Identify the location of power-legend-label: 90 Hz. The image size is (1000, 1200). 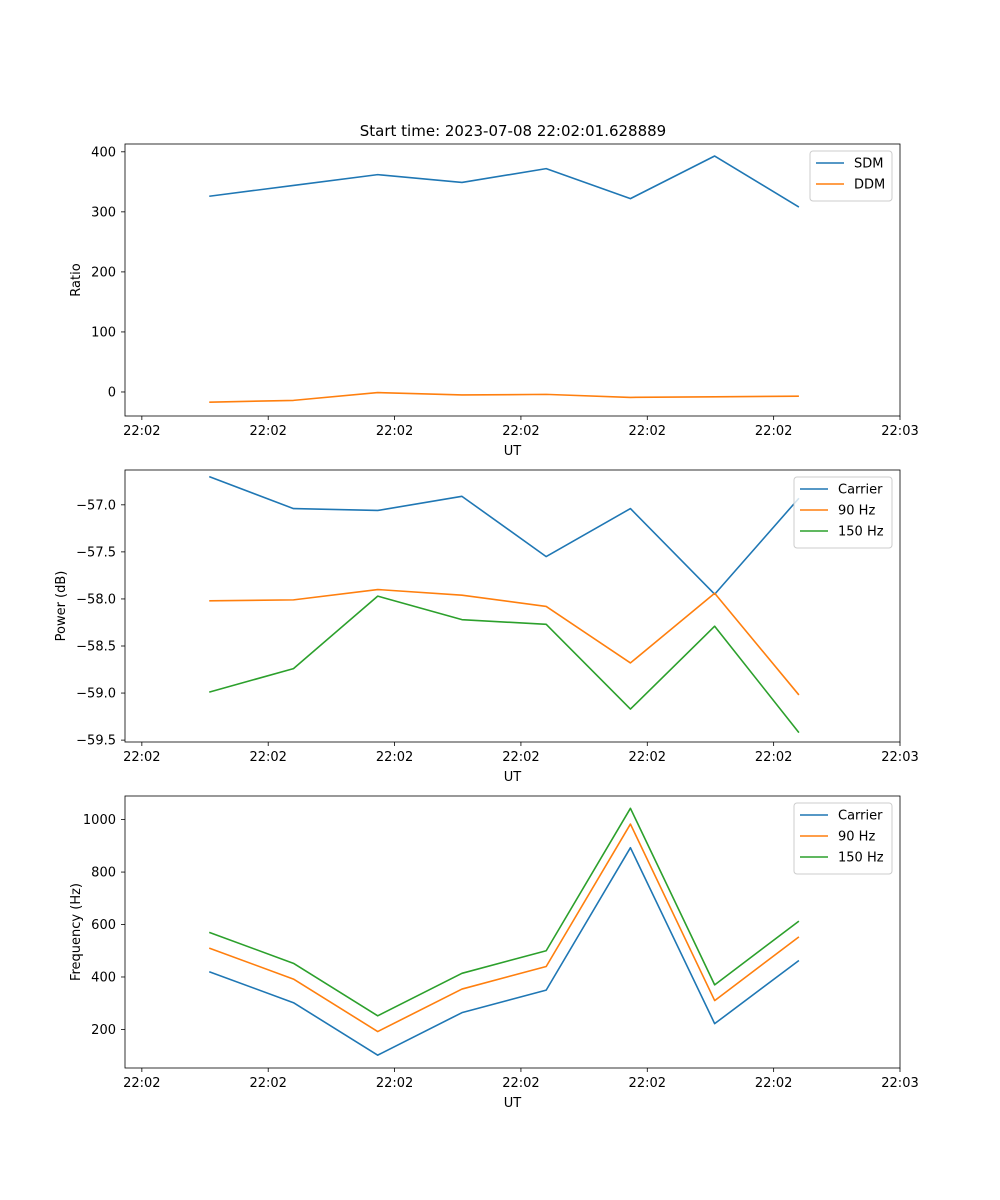
(856, 511).